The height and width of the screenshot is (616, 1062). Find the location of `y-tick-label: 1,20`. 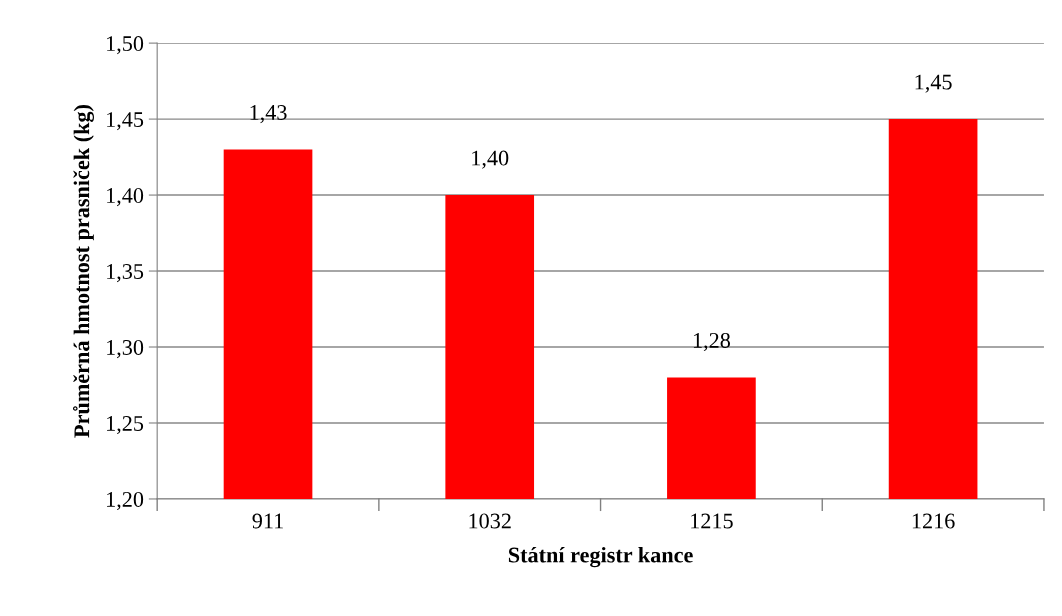

y-tick-label: 1,20 is located at coordinates (125, 501).